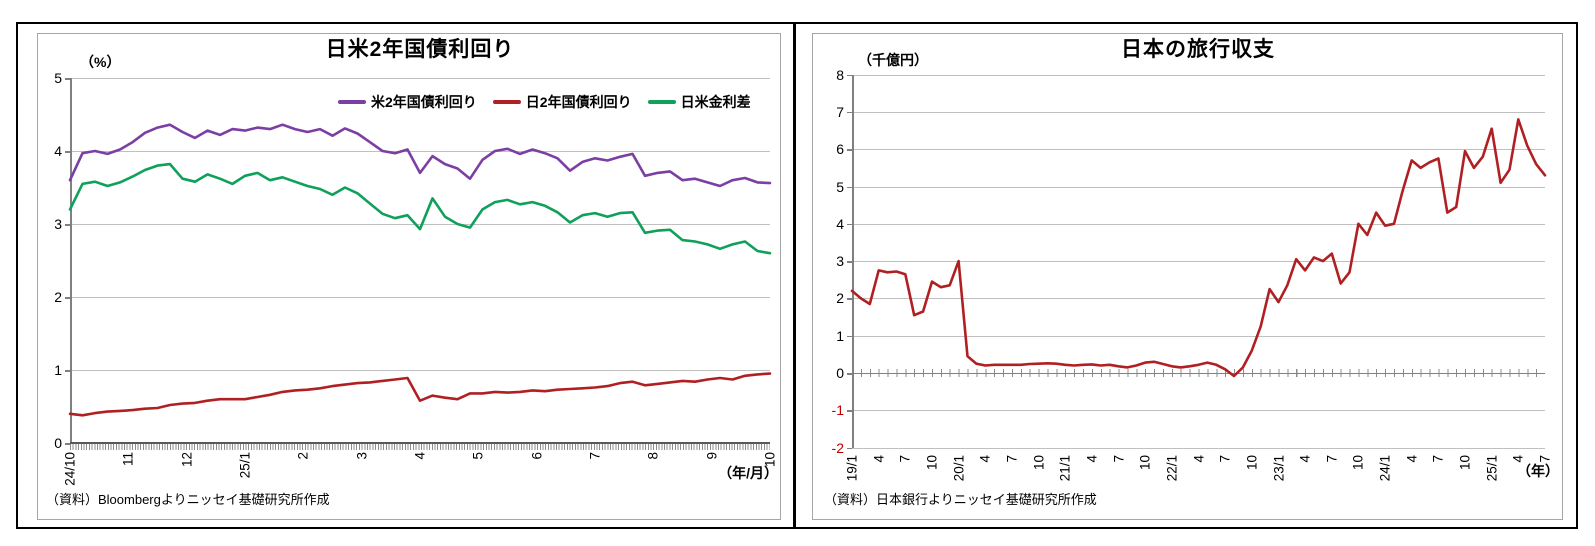  I want to click on right-source-note: （資料）日本銀行よりニッセイ基礎研究所作成, so click(960, 499).